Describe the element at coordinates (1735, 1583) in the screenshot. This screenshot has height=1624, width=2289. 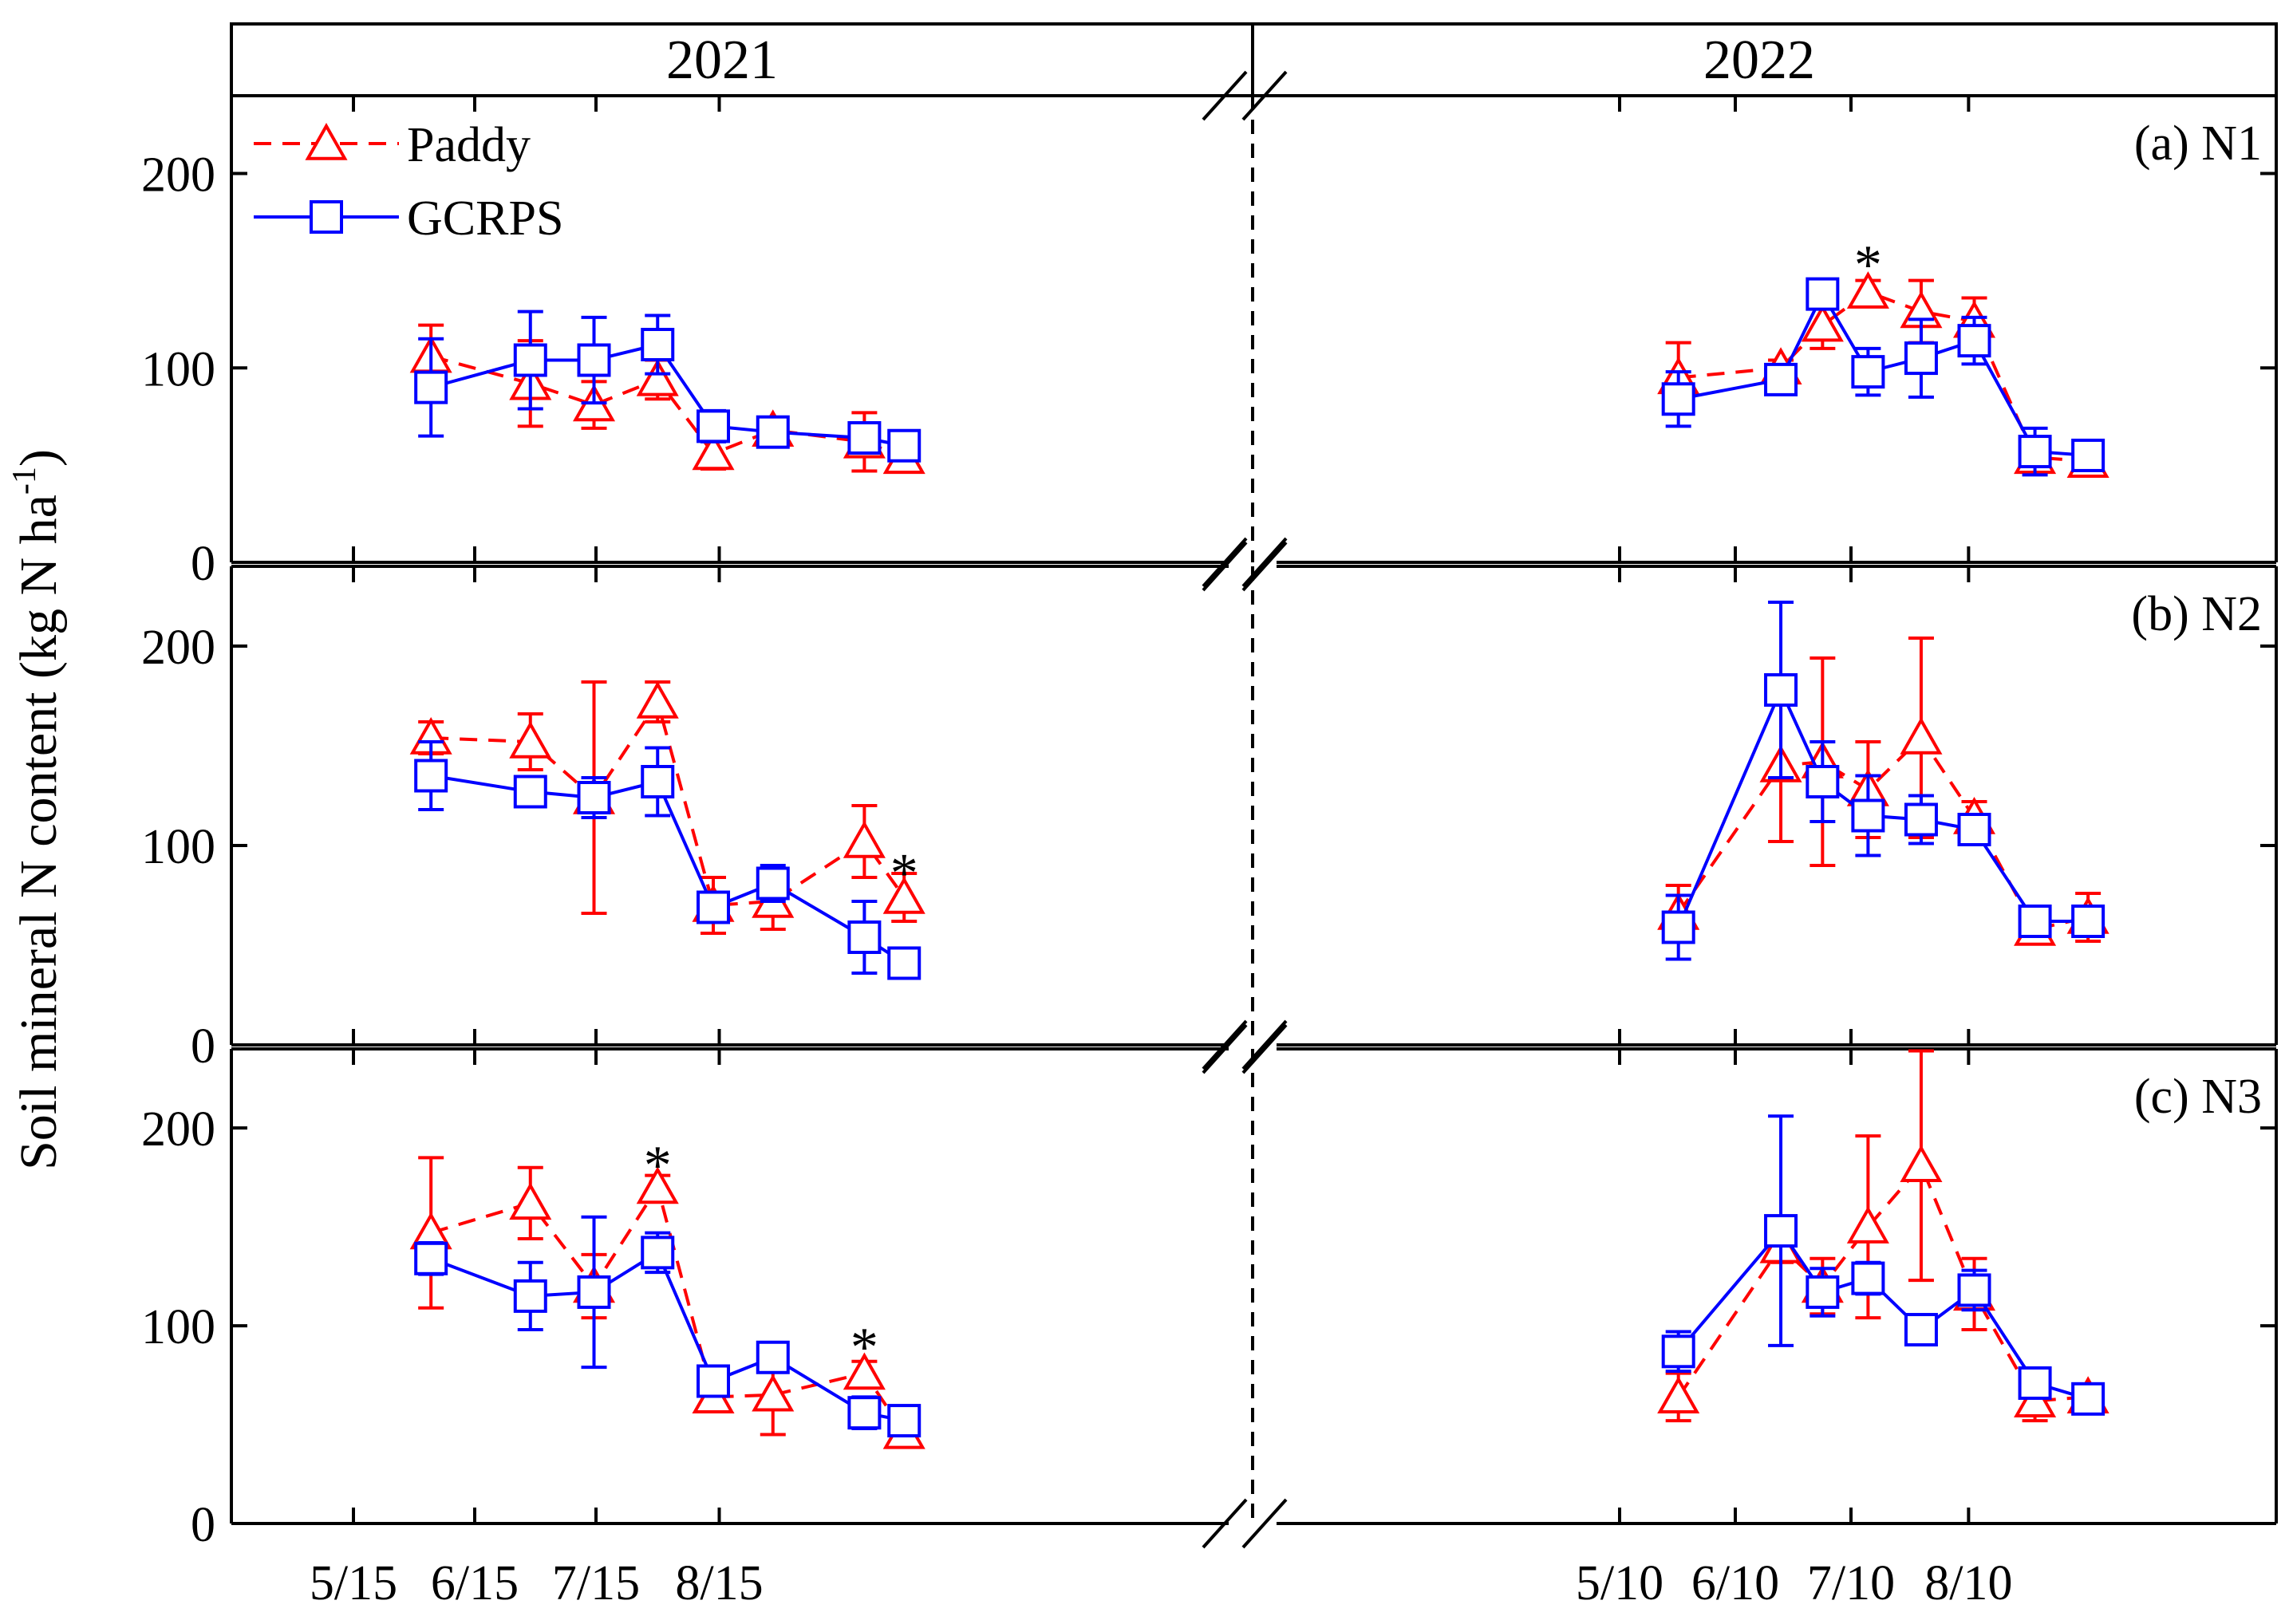
I see `x-tick-label: 6/10` at that location.